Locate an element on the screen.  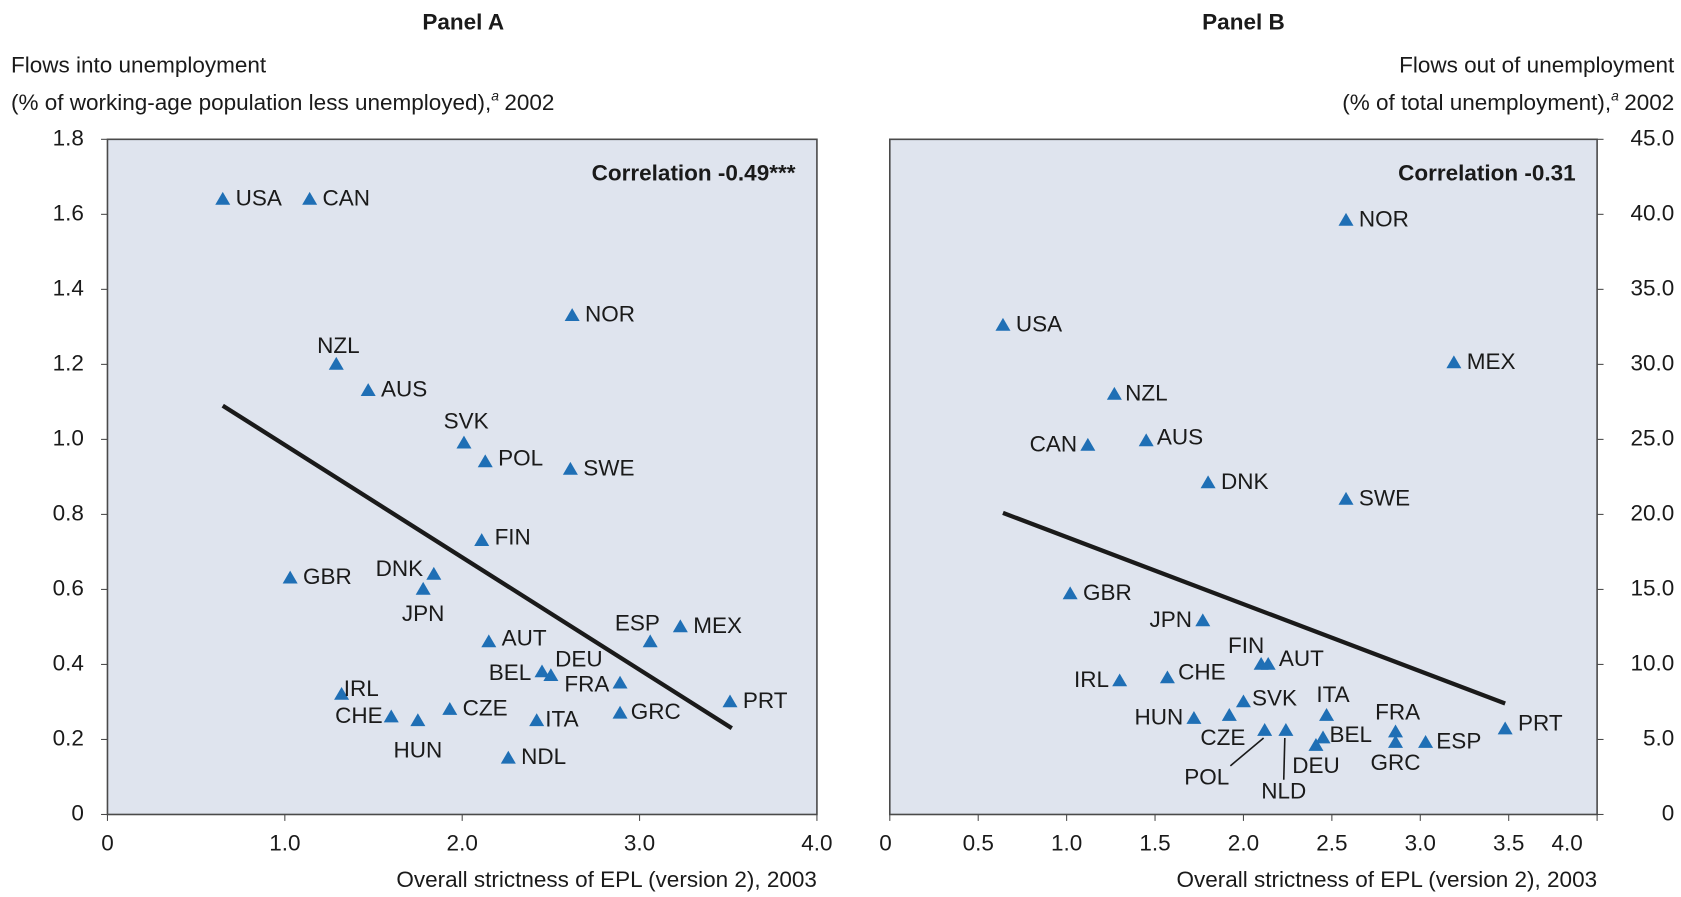
y-axis-label-text: Flows into unemployment is located at coordinates (139, 64).